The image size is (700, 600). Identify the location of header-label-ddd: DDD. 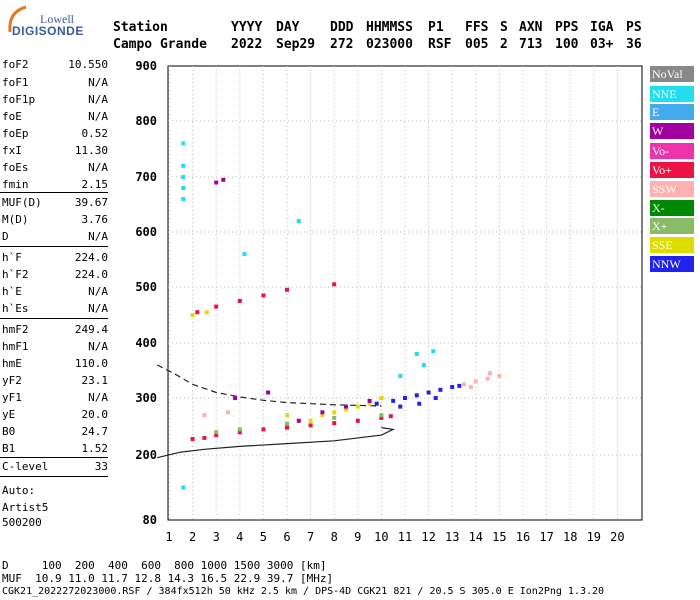
(342, 27).